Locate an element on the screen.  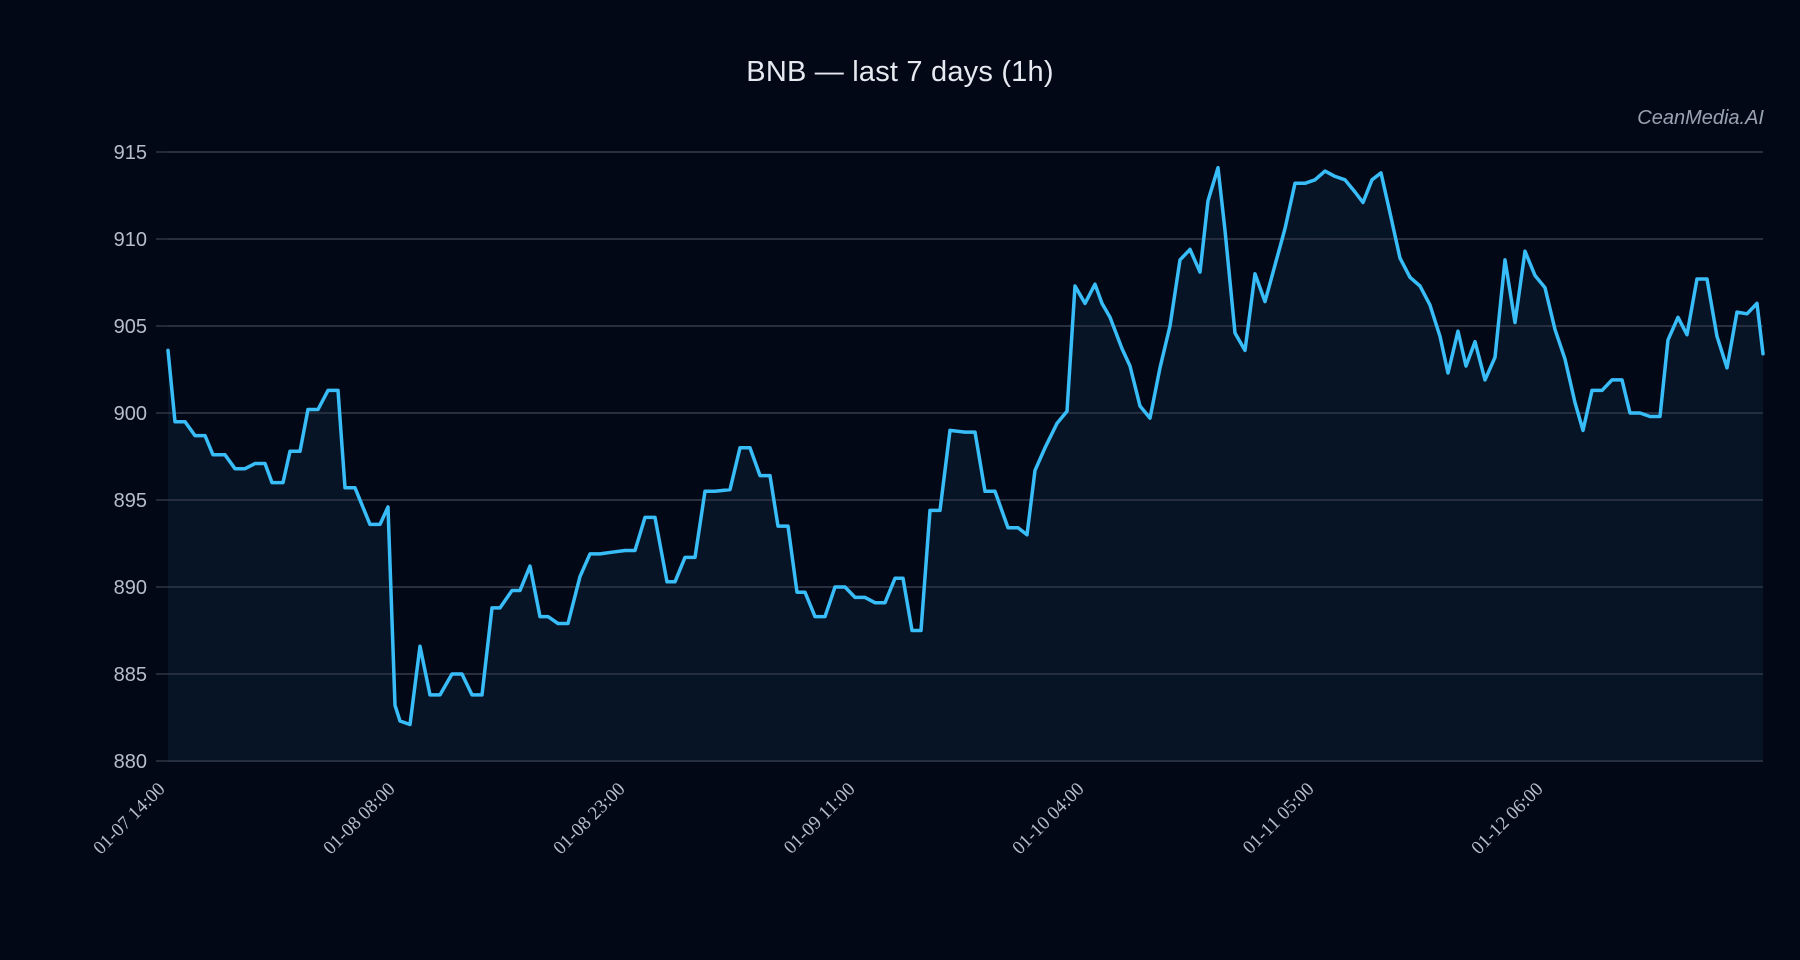
y-tick-label: 905 is located at coordinates (130, 327).